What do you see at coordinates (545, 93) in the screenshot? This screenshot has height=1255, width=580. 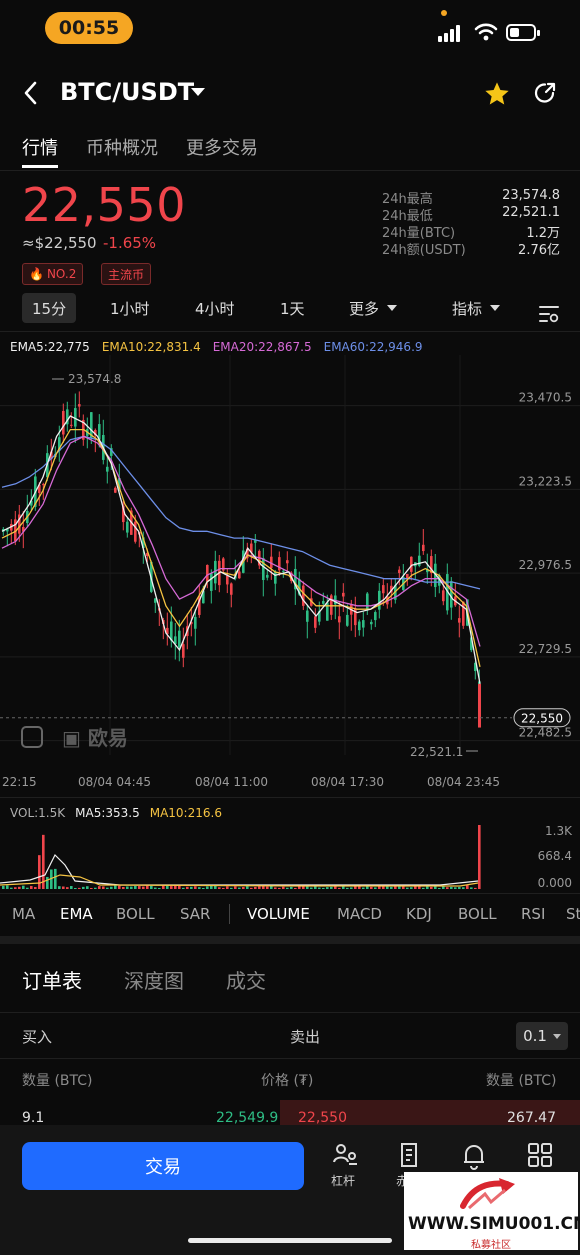 I see `share-icon` at bounding box center [545, 93].